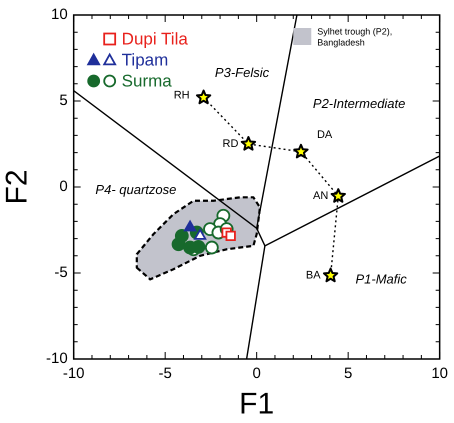  What do you see at coordinates (165, 373) in the screenshot?
I see `x-tick-label: -5` at bounding box center [165, 373].